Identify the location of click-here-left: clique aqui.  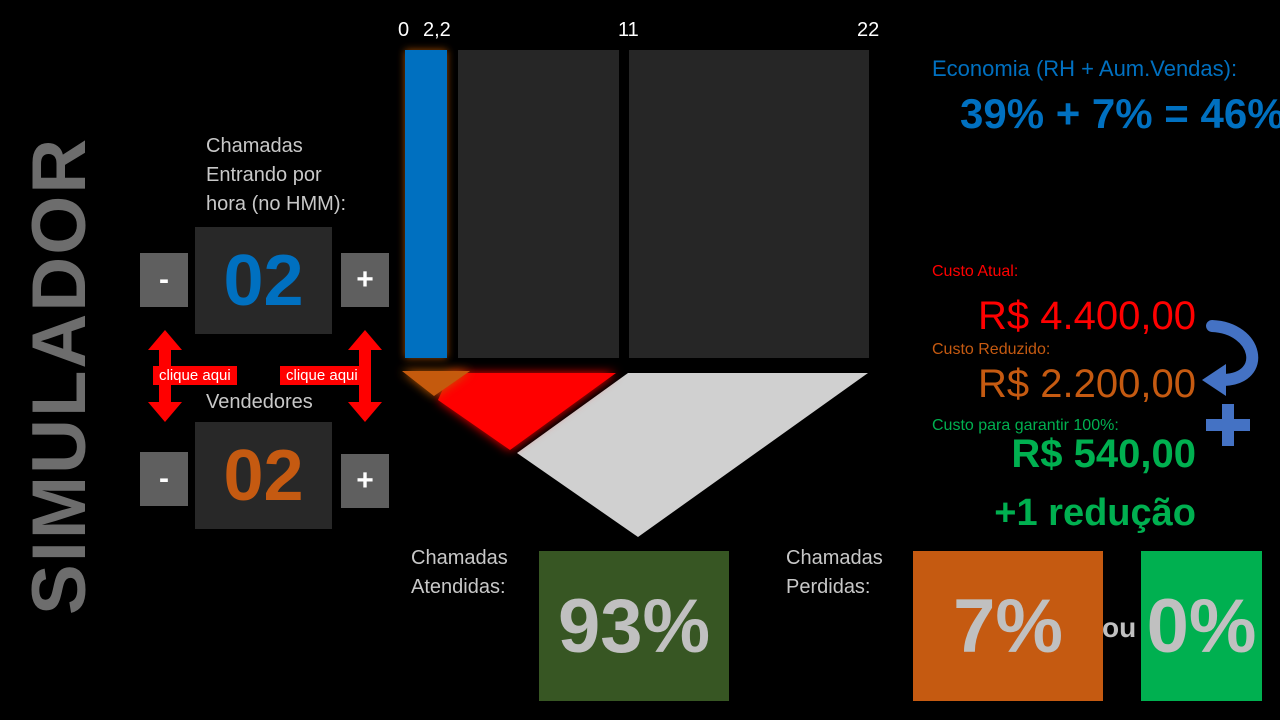
(195, 375).